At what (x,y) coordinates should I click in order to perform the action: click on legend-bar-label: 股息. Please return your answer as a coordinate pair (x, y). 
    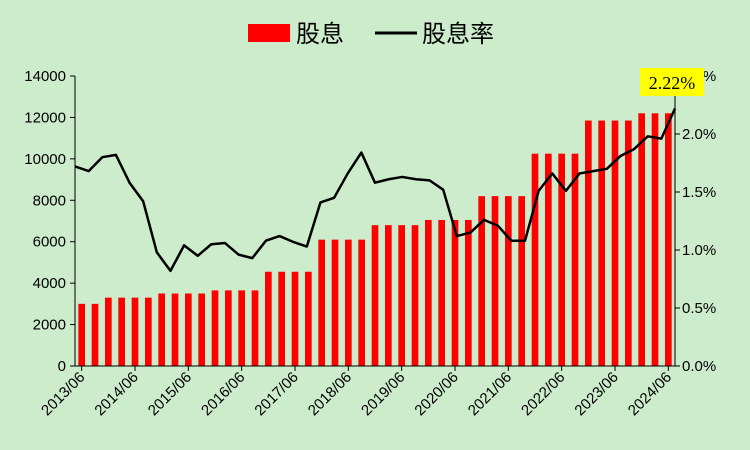
    Looking at the image, I should click on (320, 34).